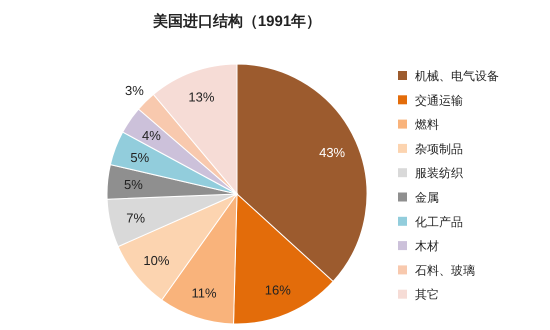 Image resolution: width=550 pixels, height=330 pixels. What do you see at coordinates (152, 135) in the screenshot?
I see `data-label: 4%` at bounding box center [152, 135].